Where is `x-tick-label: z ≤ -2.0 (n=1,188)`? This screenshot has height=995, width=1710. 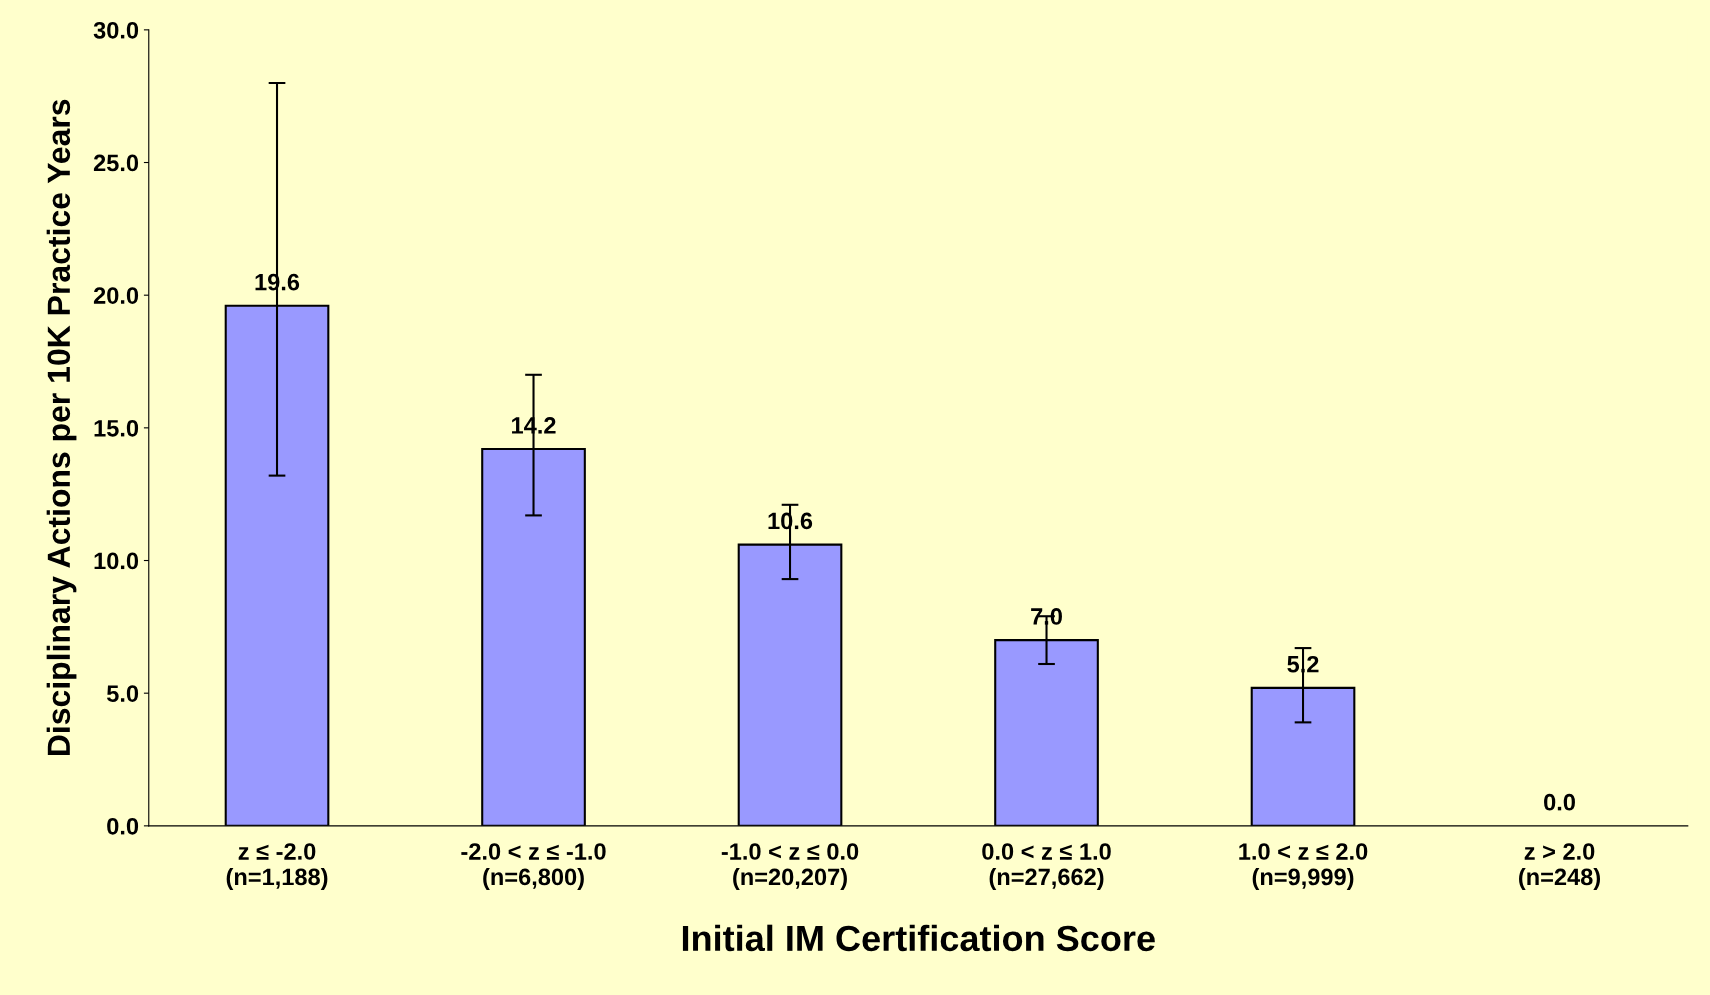
x-tick-label: z ≤ -2.0 (n=1,188) is located at coordinates (277, 866).